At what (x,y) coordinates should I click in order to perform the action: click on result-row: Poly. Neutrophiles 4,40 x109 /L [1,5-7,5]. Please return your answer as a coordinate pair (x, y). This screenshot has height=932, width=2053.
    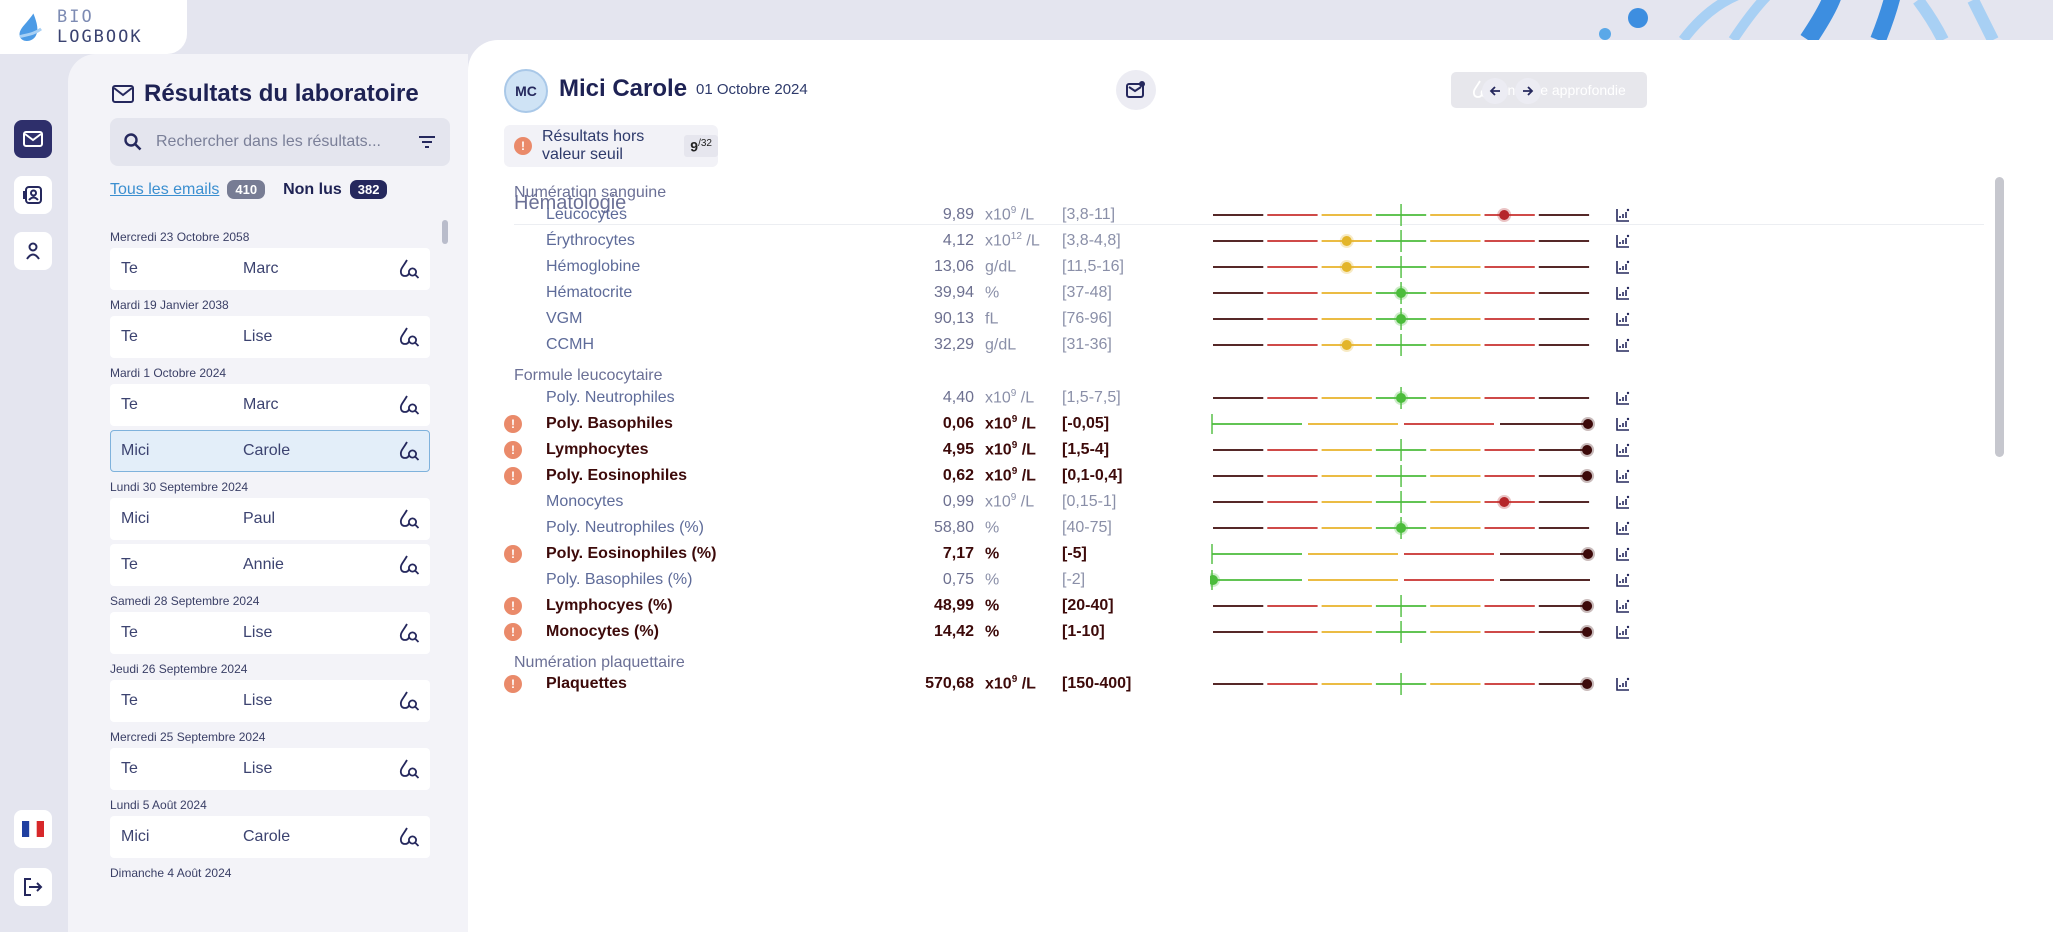
    Looking at the image, I should click on (1244, 398).